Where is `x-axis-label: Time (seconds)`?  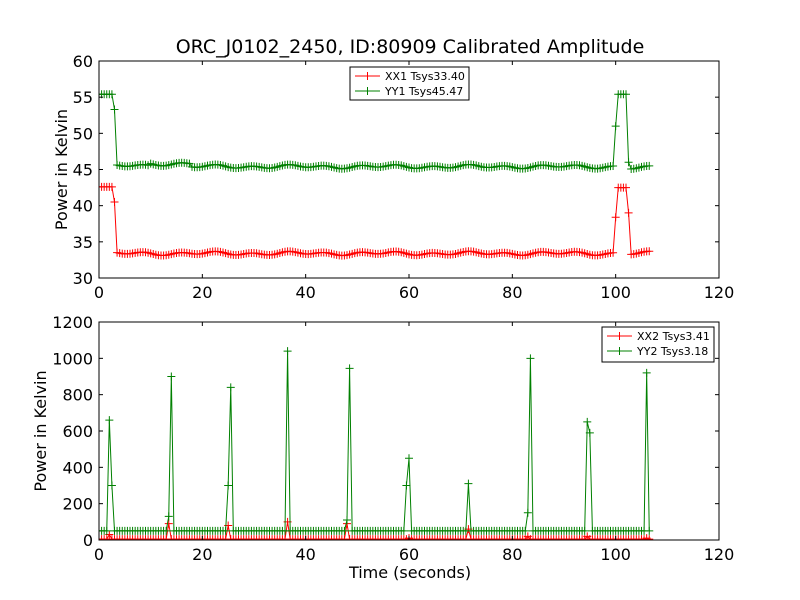
x-axis-label: Time (seconds) is located at coordinates (409, 572).